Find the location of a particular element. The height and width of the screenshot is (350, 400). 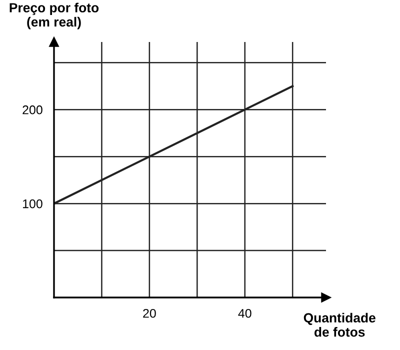

x-axis-title: Quantidade de fotos is located at coordinates (340, 324).